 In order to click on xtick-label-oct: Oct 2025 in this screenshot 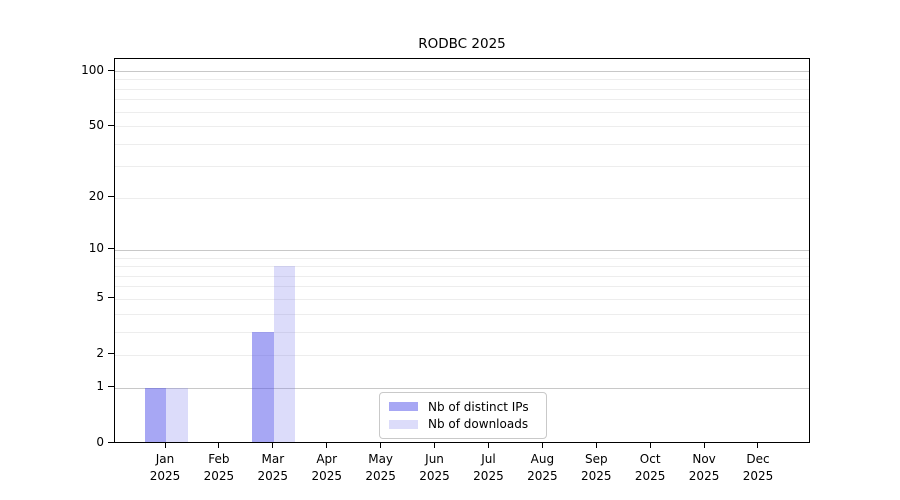, I will do `click(650, 467)`.